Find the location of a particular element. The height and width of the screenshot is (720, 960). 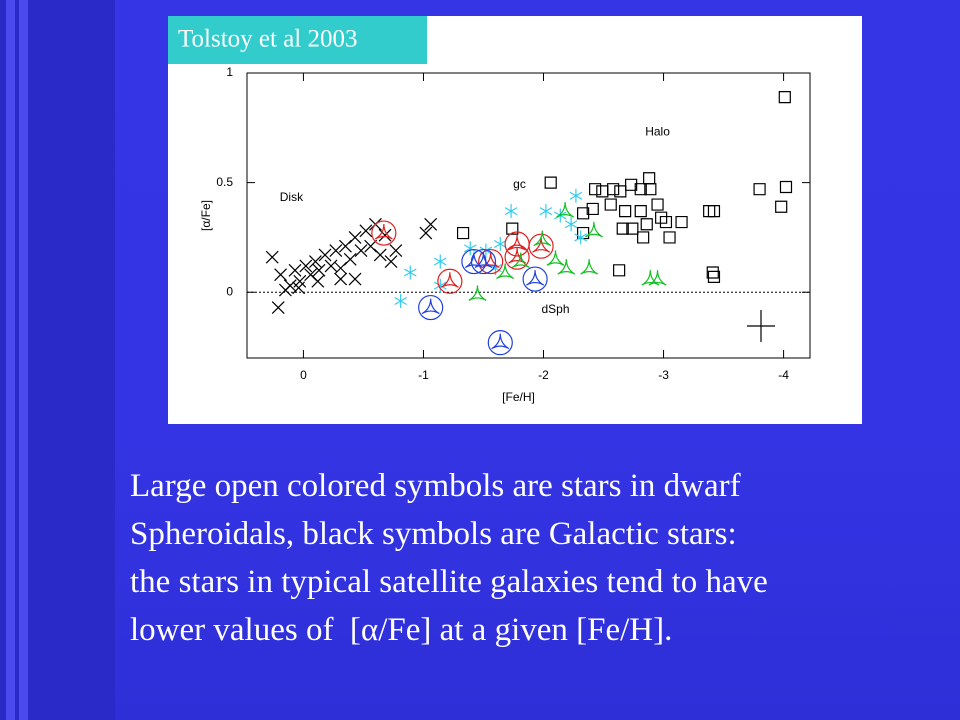

x-tick-label: 0 is located at coordinates (303, 375).